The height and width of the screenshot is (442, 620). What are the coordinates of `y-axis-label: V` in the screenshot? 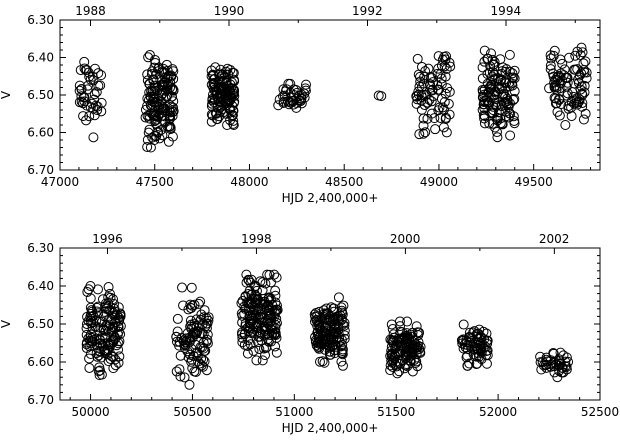 It's located at (6, 323).